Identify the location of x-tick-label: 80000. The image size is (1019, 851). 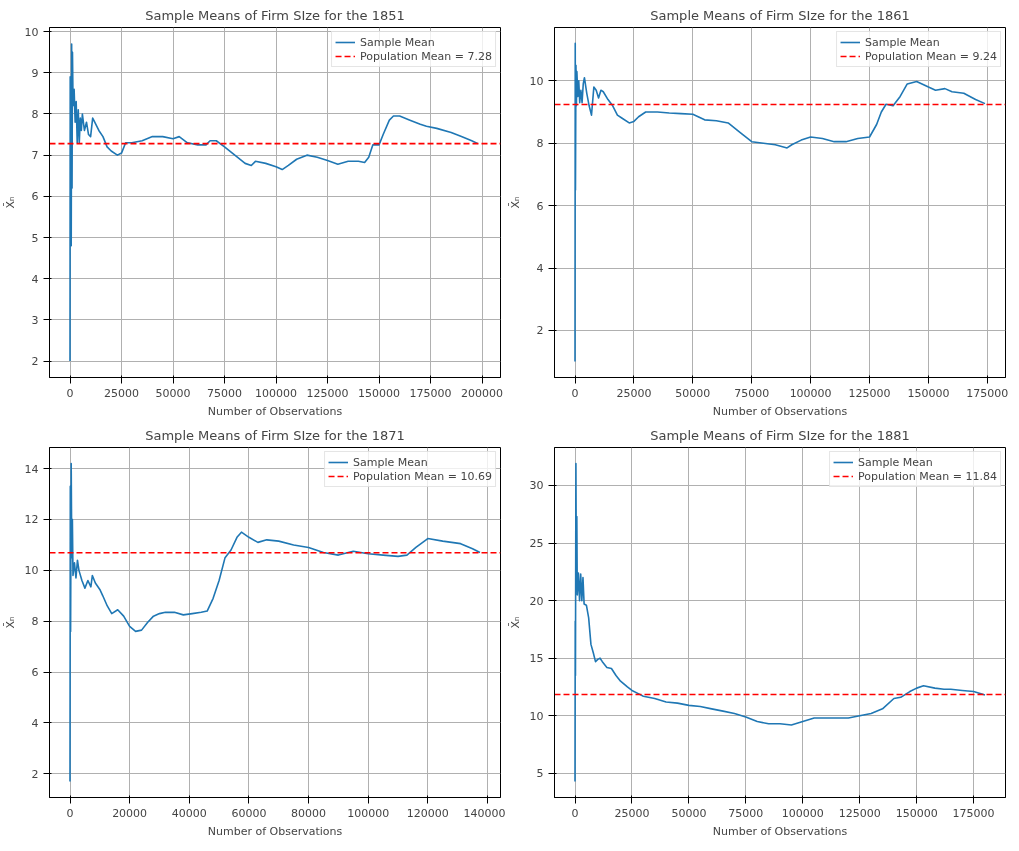
(309, 813).